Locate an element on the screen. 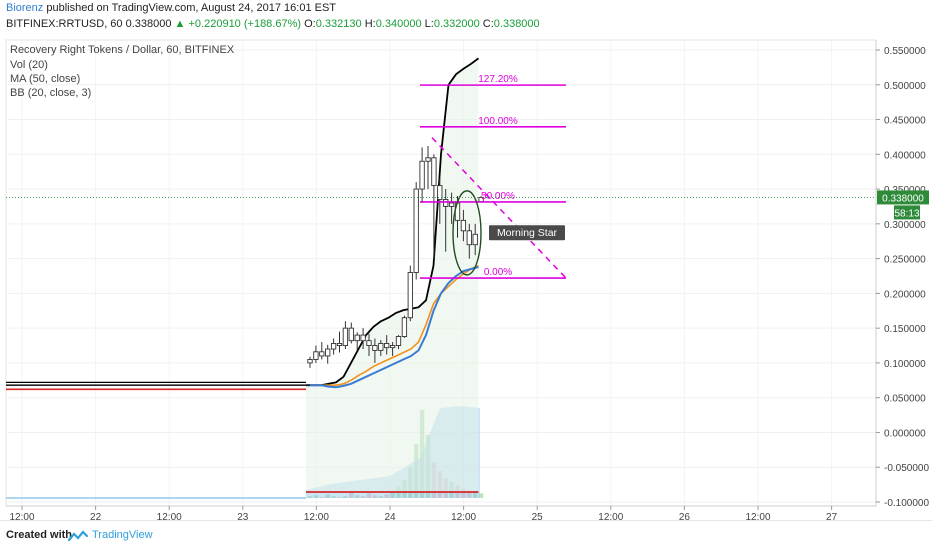  x-tick-label: 22 is located at coordinates (96, 516).